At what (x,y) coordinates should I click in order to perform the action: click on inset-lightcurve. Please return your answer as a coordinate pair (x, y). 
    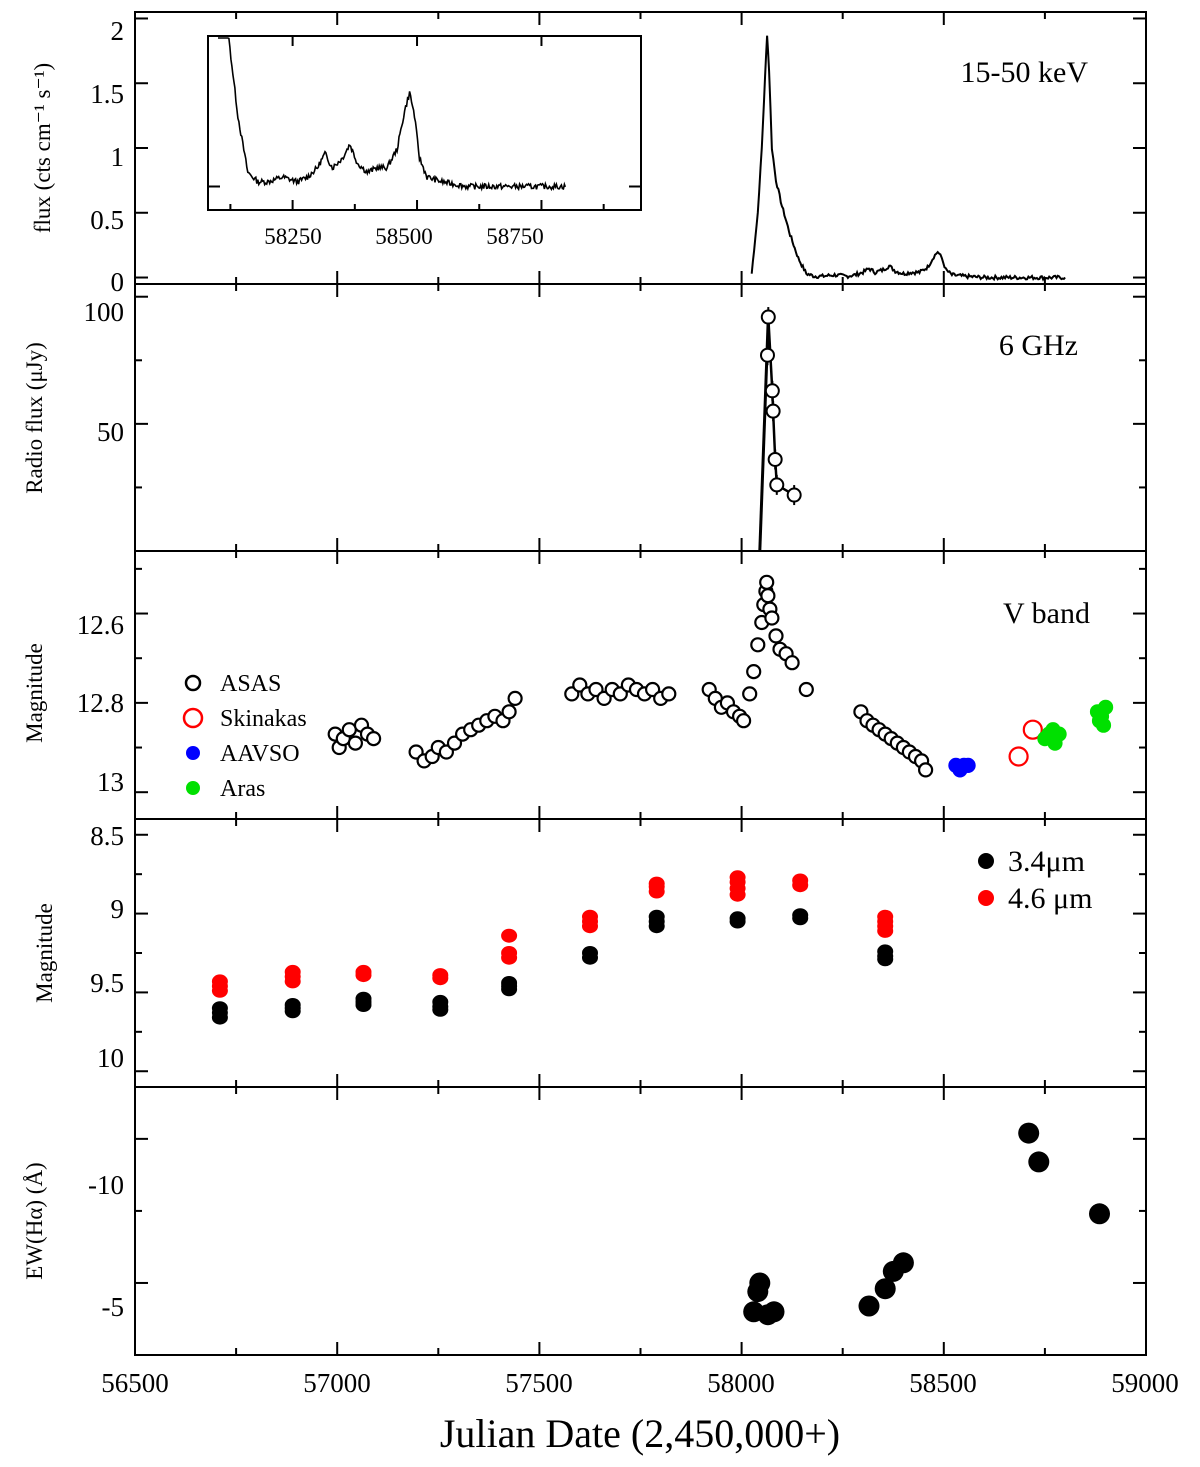
    Looking at the image, I should click on (392, 114).